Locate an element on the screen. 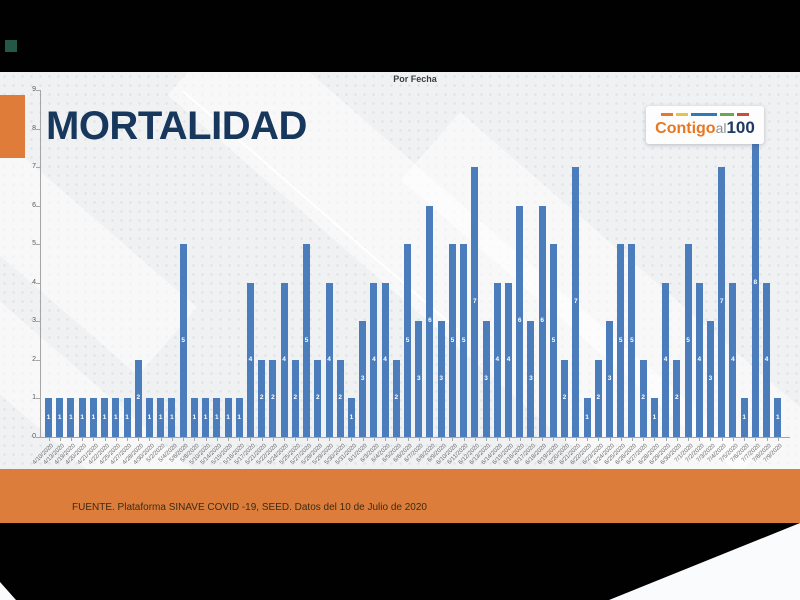 Image resolution: width=800 pixels, height=600 pixels. y-axis-label: 8 is located at coordinates (34, 128).